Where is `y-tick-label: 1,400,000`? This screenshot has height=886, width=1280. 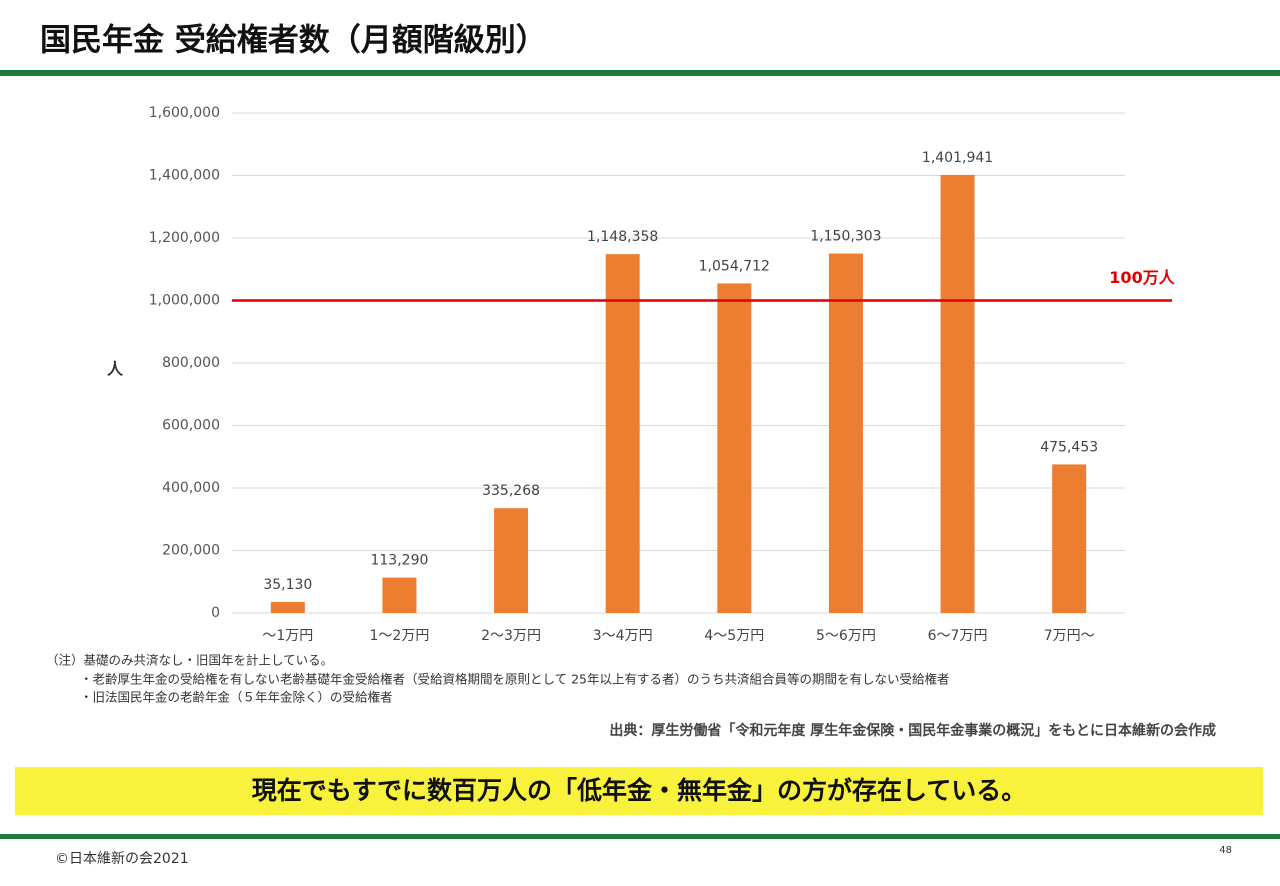 y-tick-label: 1,400,000 is located at coordinates (184, 176).